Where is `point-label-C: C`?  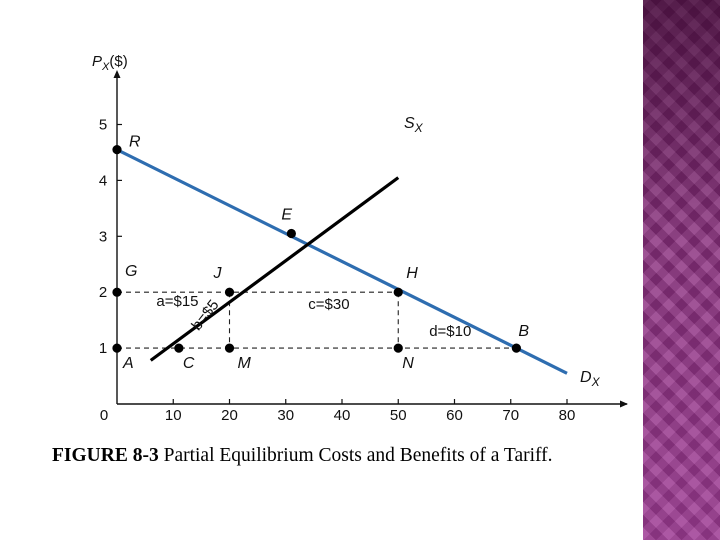 point-label-C: C is located at coordinates (189, 363).